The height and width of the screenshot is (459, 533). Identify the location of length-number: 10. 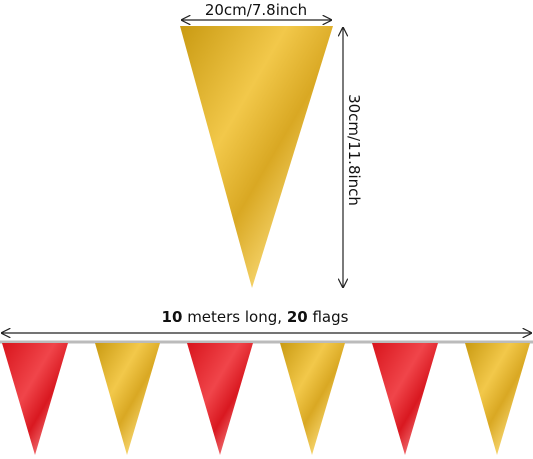
(172, 317).